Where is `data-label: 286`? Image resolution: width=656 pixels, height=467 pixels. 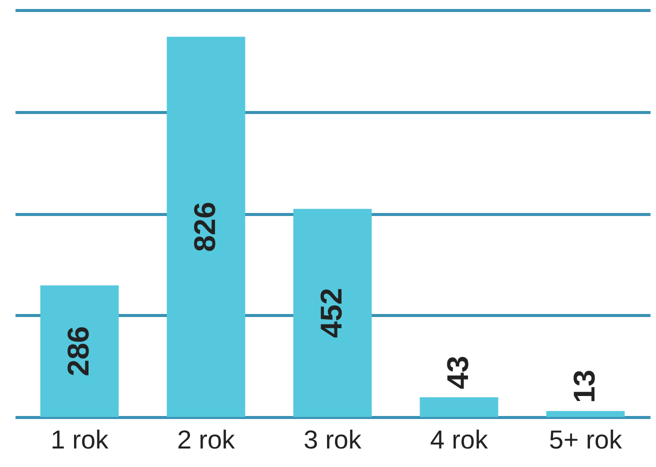
data-label: 286 is located at coordinates (79, 351).